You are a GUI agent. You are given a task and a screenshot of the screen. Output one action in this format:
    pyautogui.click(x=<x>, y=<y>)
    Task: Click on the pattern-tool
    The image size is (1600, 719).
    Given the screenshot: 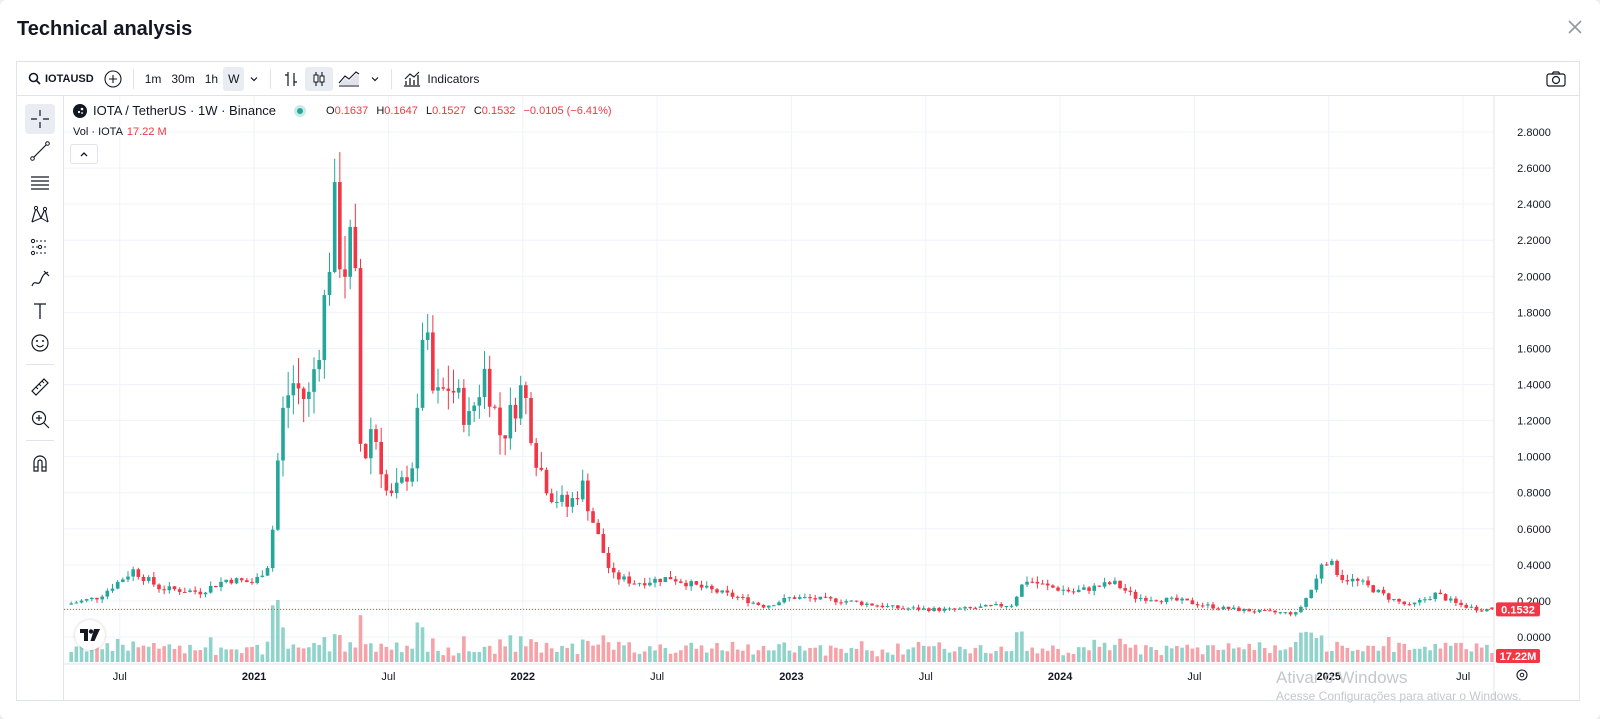 What is the action you would take?
    pyautogui.click(x=40, y=215)
    